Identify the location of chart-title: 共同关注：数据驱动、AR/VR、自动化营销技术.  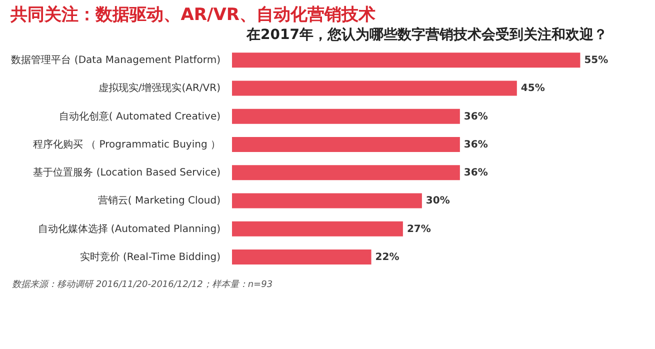
(193, 15).